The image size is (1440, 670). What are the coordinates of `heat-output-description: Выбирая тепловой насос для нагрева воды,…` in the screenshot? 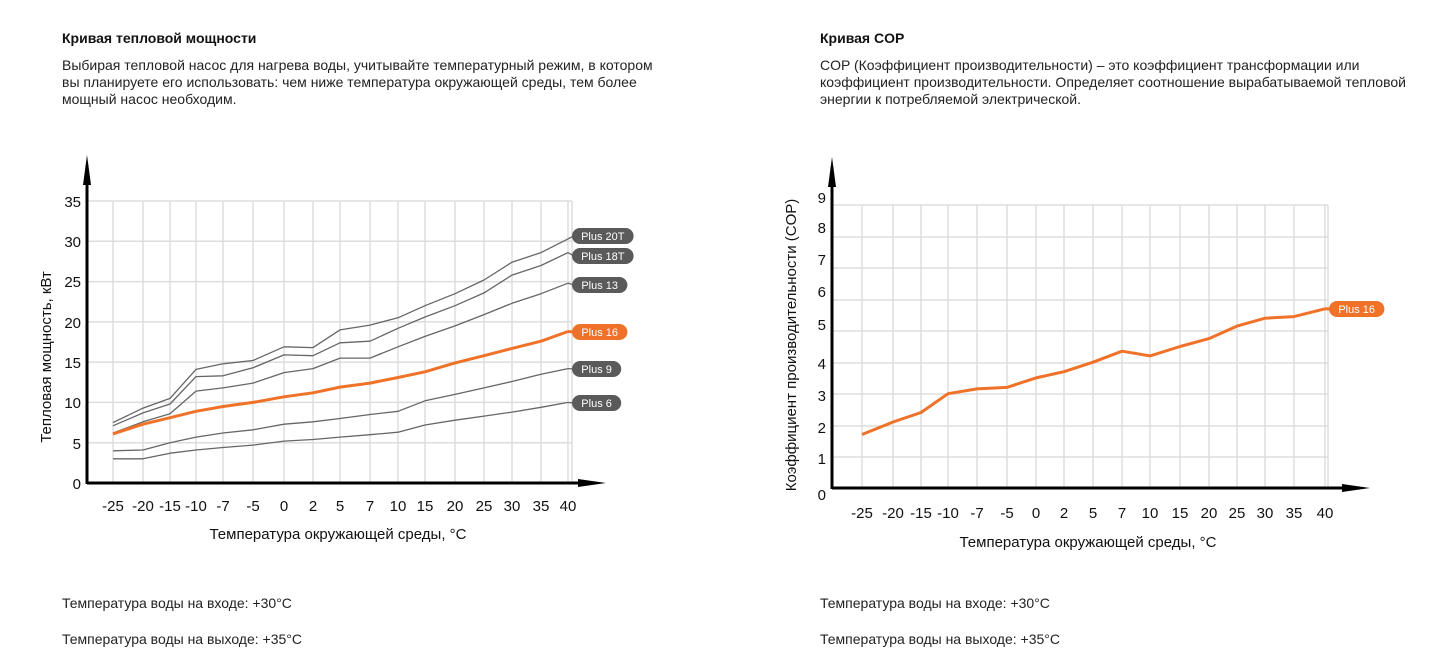 It's located at (357, 82).